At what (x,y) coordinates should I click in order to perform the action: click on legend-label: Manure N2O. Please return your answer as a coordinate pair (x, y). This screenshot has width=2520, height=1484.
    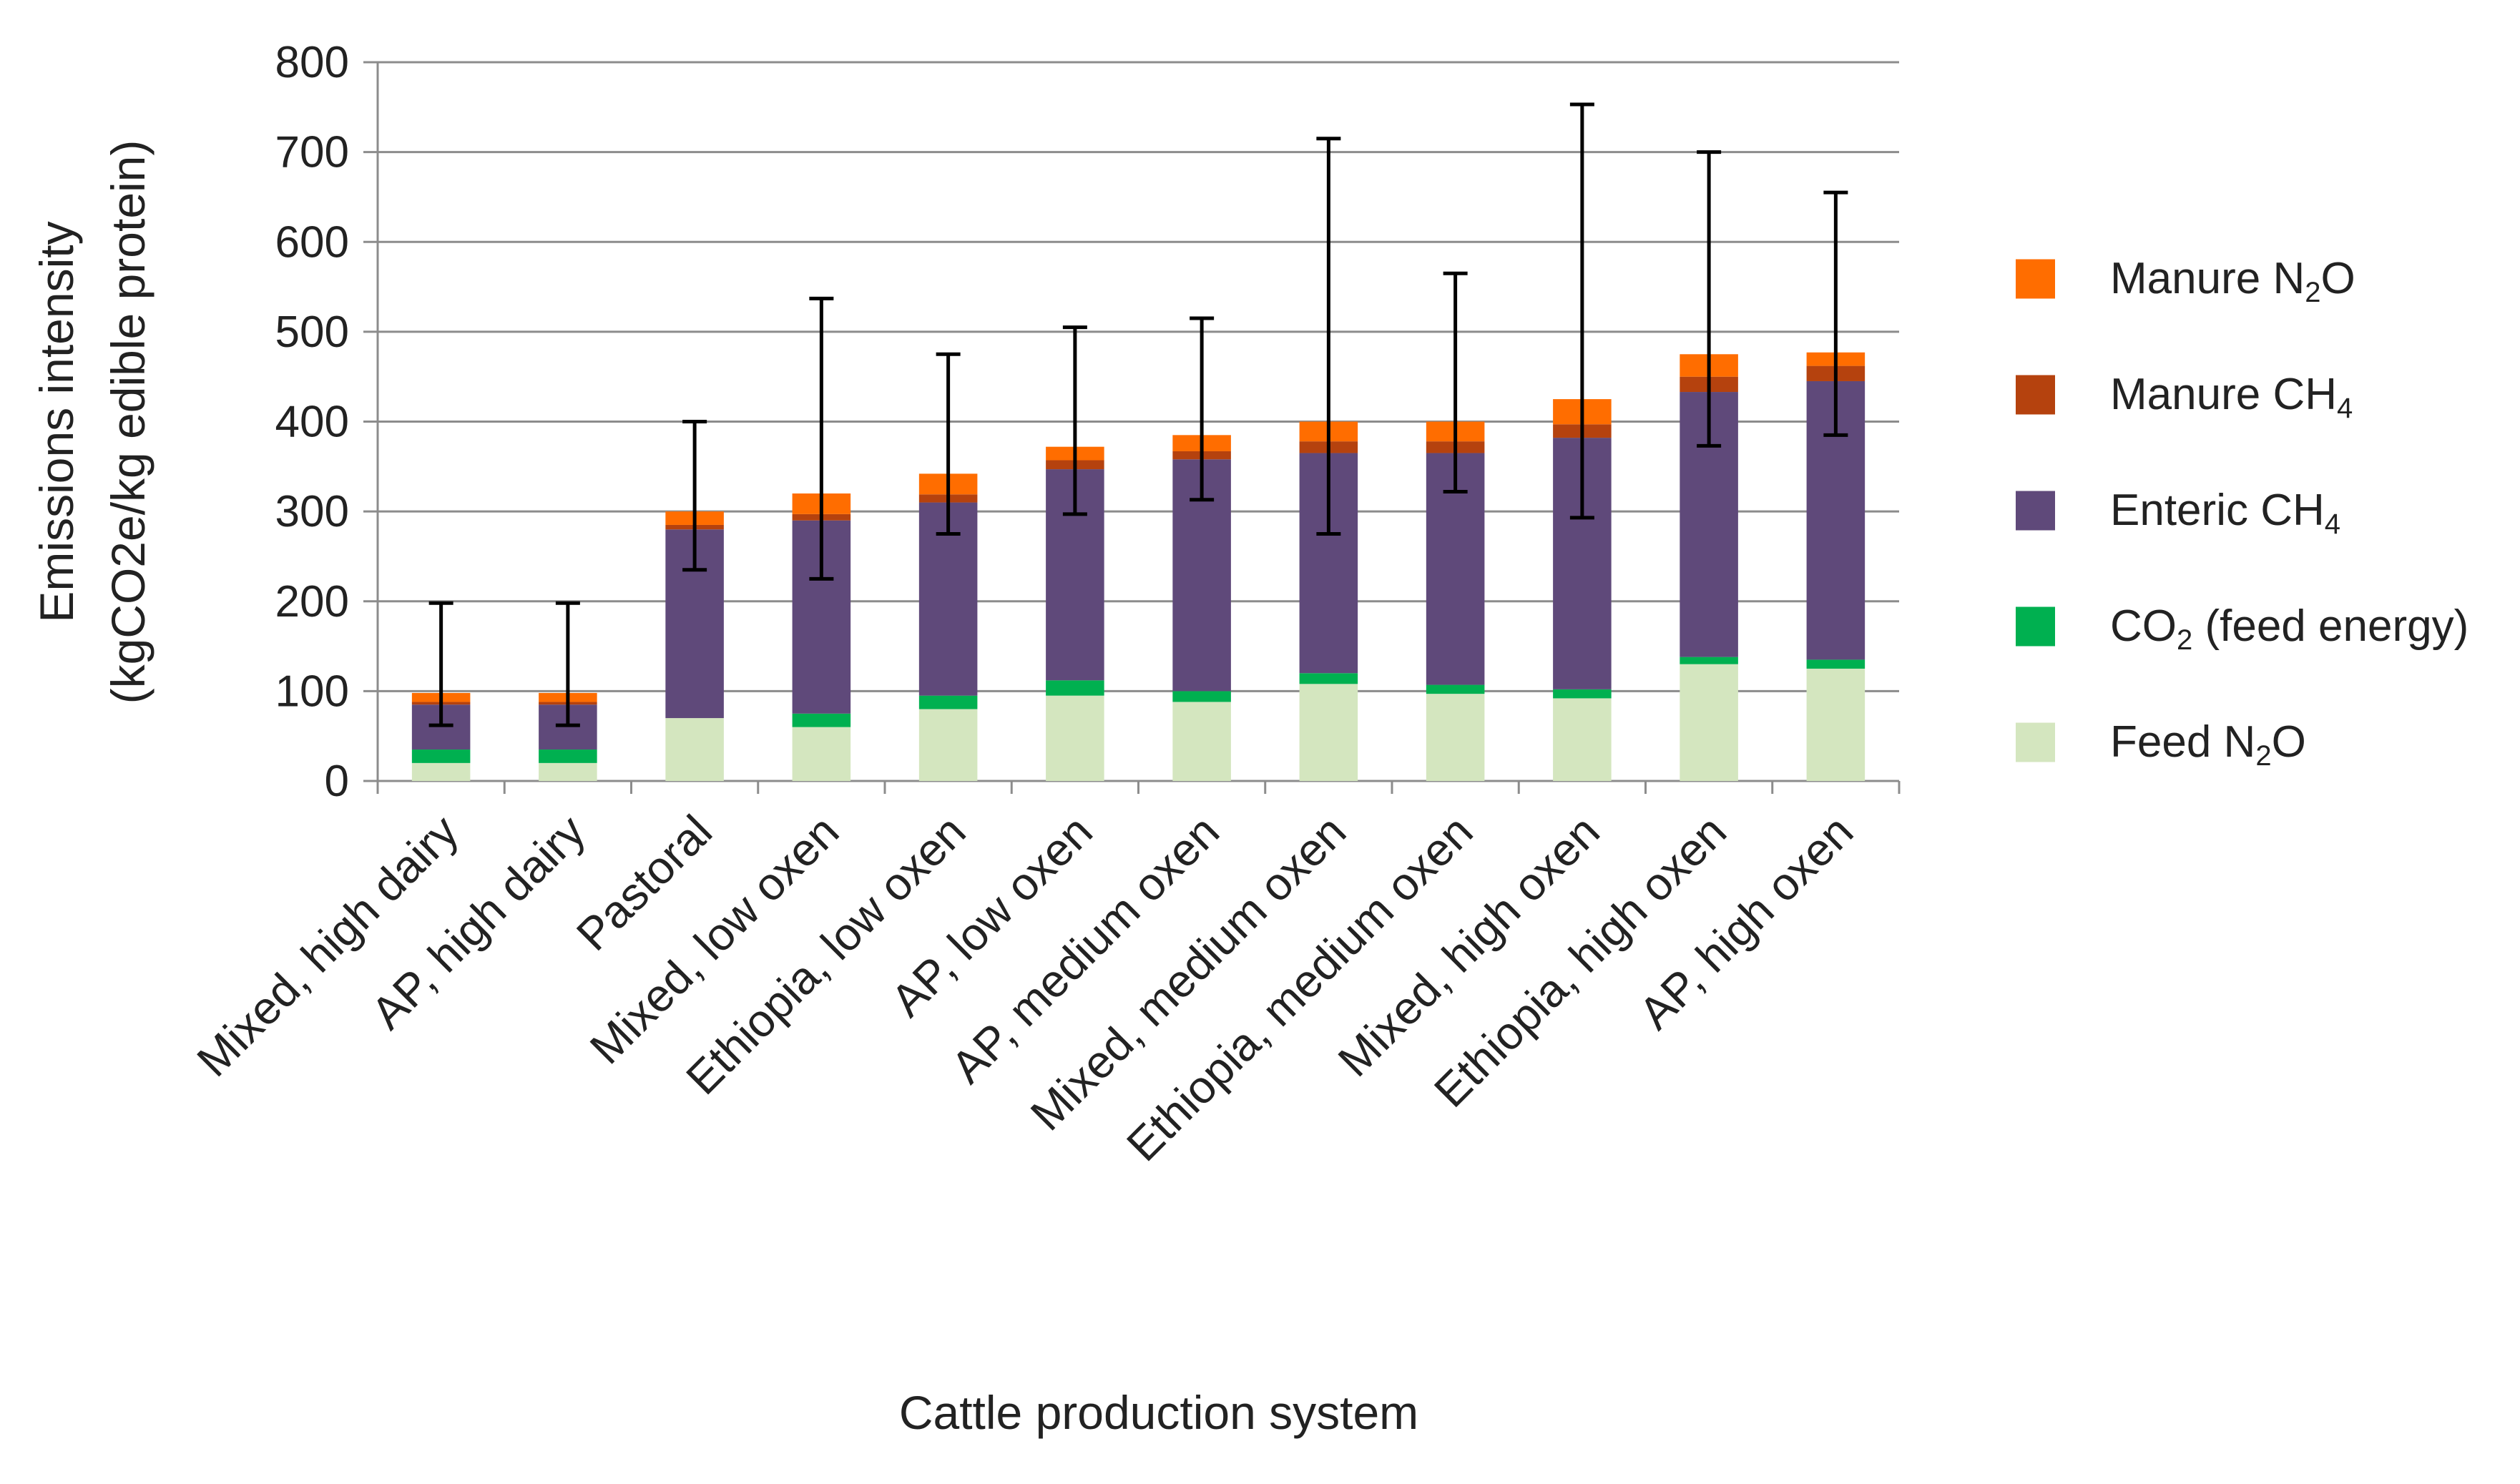
    Looking at the image, I should click on (2232, 281).